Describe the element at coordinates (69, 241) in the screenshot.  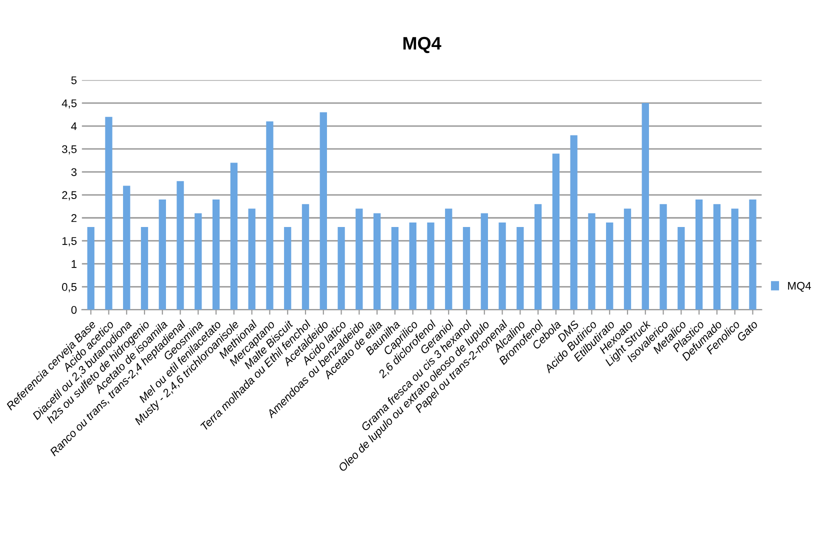
I see `y-tick-label: 1,5` at that location.